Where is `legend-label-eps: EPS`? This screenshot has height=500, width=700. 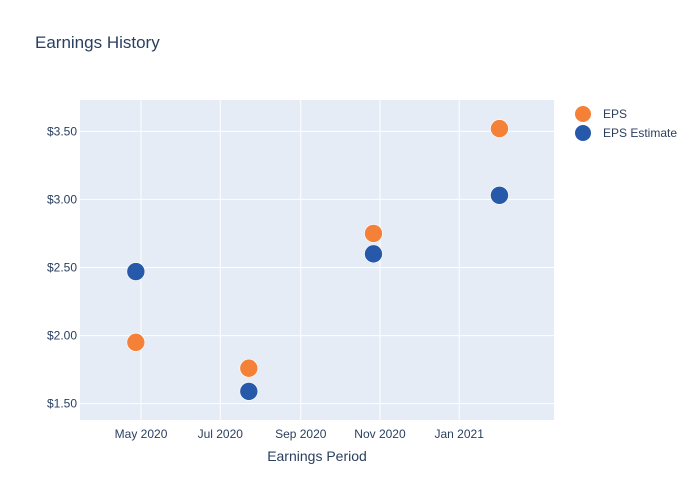
legend-label-eps: EPS is located at coordinates (615, 114).